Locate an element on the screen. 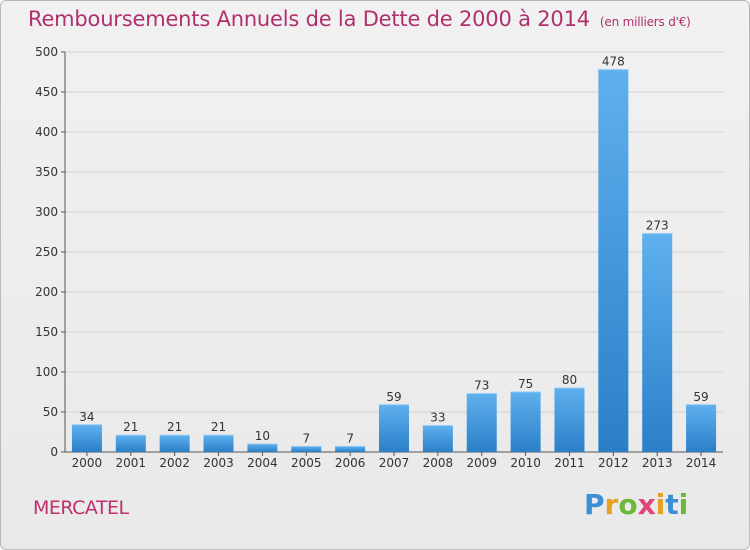 The image size is (750, 550). bar-2011 is located at coordinates (569, 420).